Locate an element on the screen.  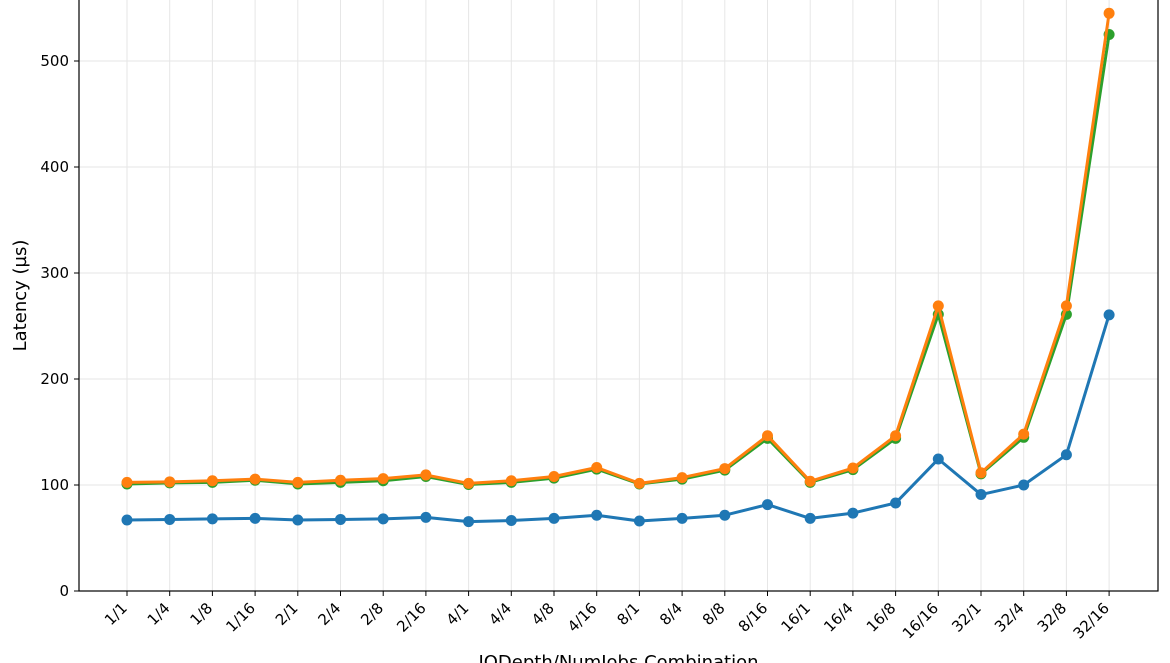
x-tick-label: 1/8 is located at coordinates (201, 614).